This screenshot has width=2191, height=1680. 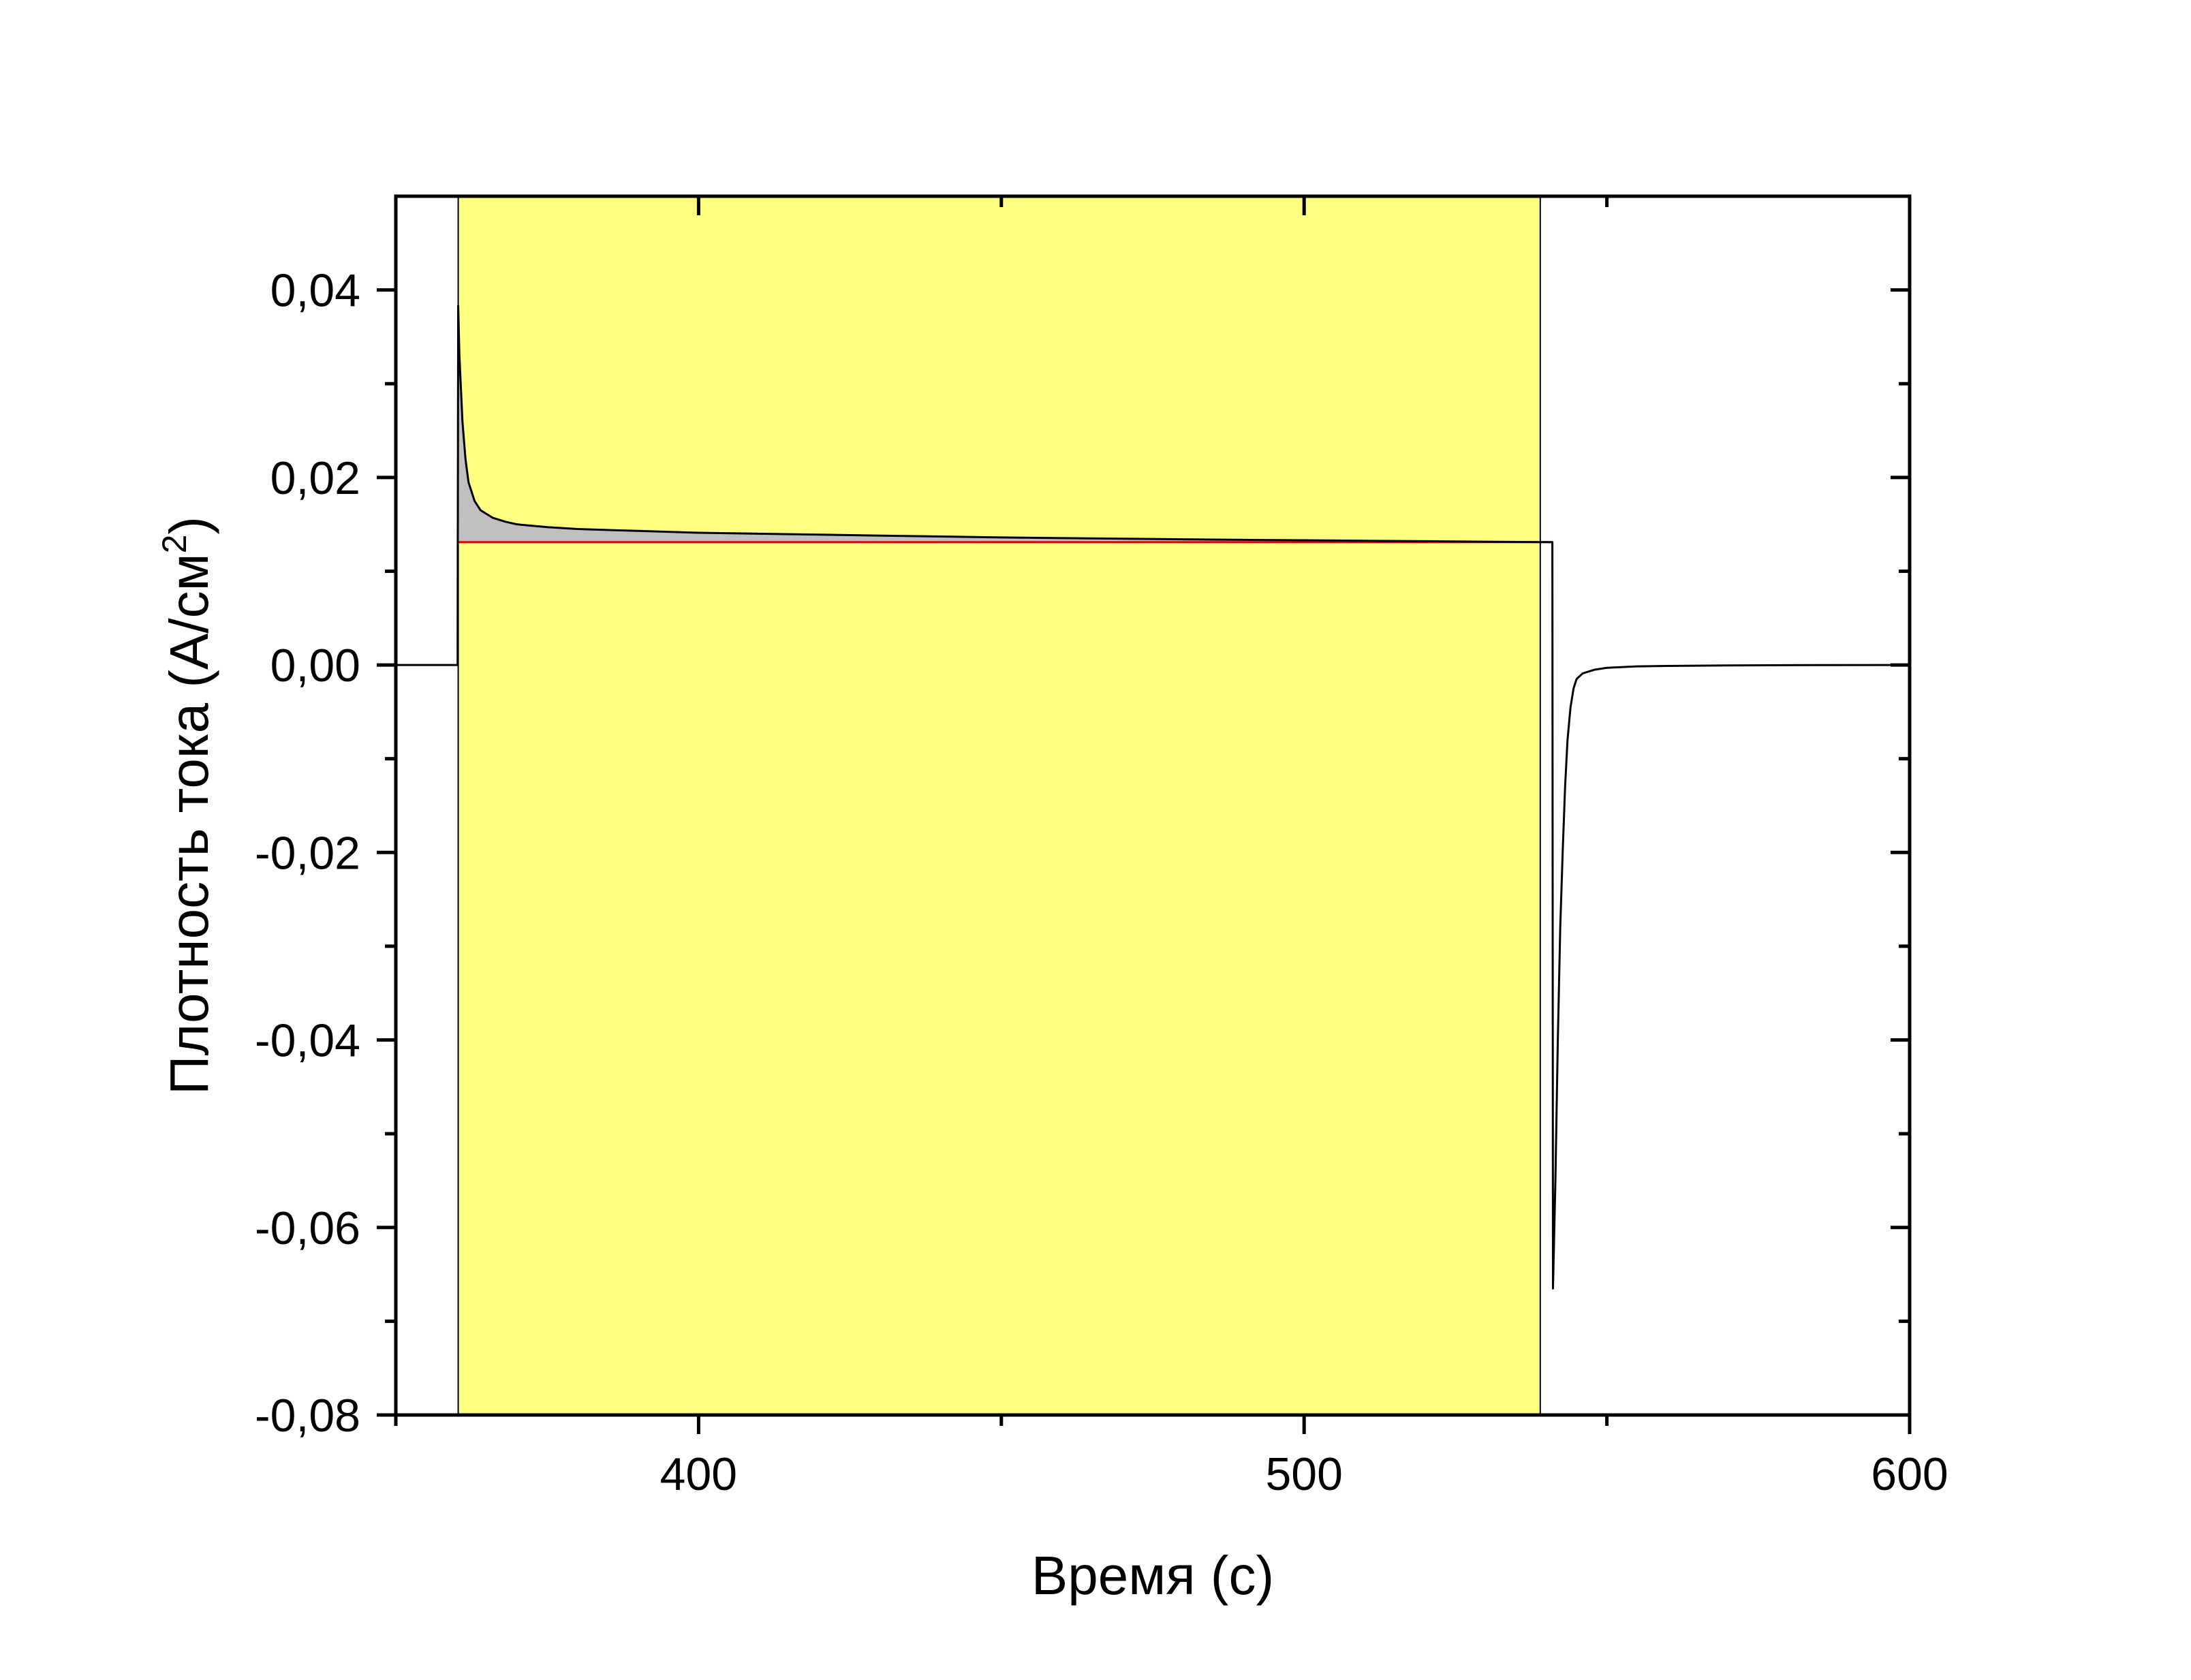 I want to click on y-axis-title-superscript: 2, so click(x=174, y=544).